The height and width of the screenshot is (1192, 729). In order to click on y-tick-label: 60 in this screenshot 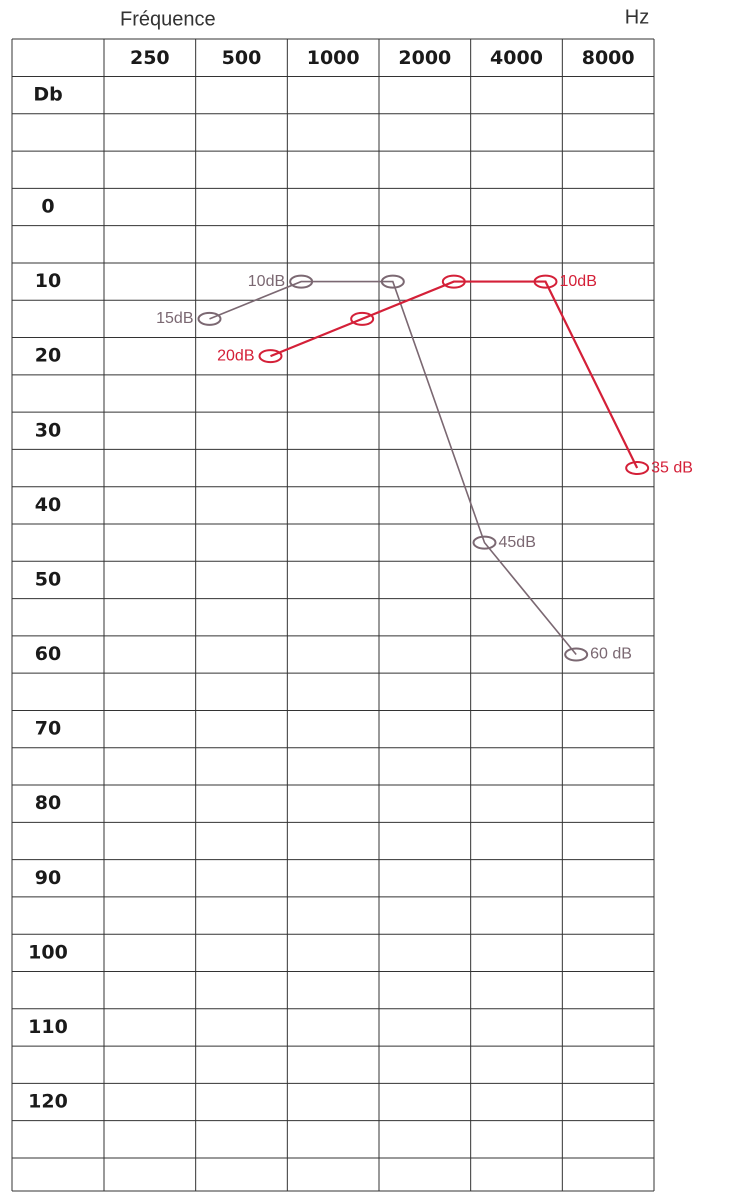, I will do `click(48, 654)`.